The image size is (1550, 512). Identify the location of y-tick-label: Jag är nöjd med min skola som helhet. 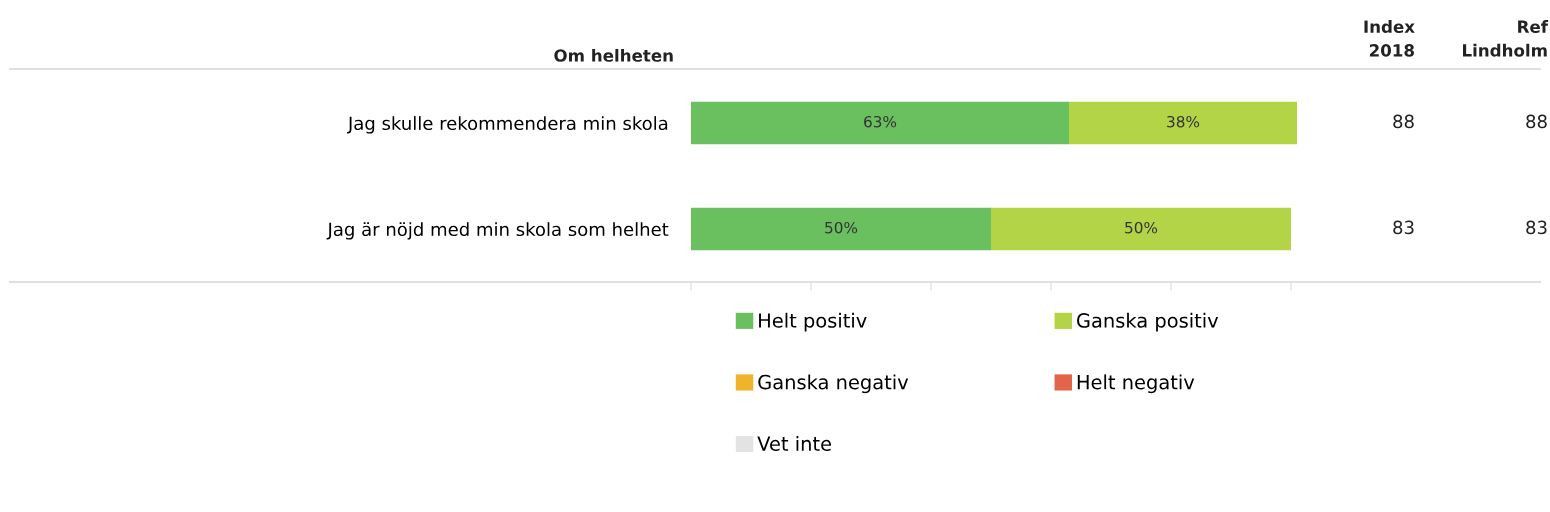
(497, 231).